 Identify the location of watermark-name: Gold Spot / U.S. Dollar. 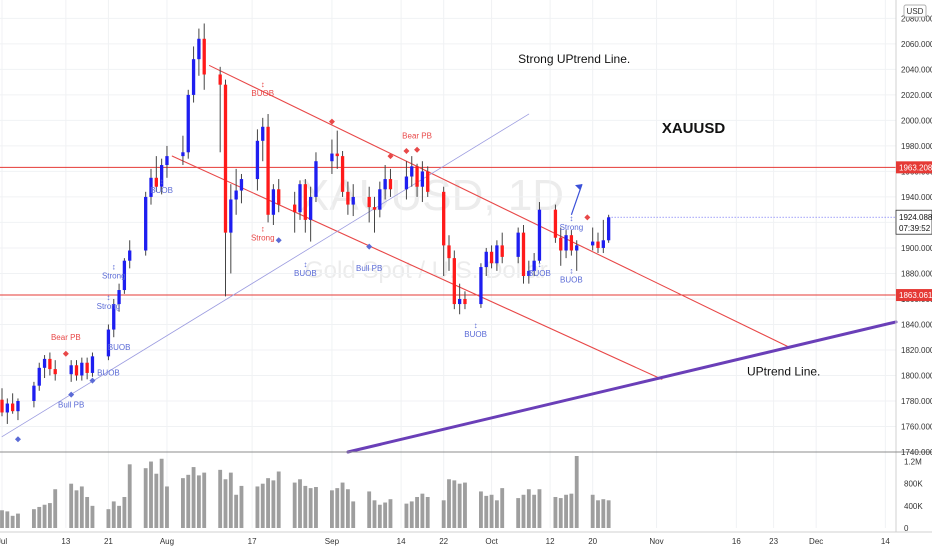
(426, 270).